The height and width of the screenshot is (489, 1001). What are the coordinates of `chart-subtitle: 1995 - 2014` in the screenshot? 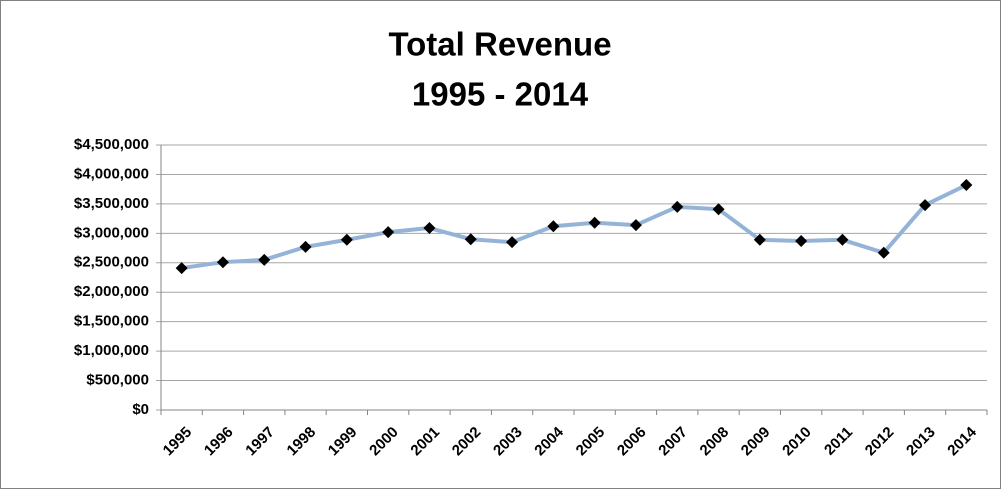 It's located at (500, 94).